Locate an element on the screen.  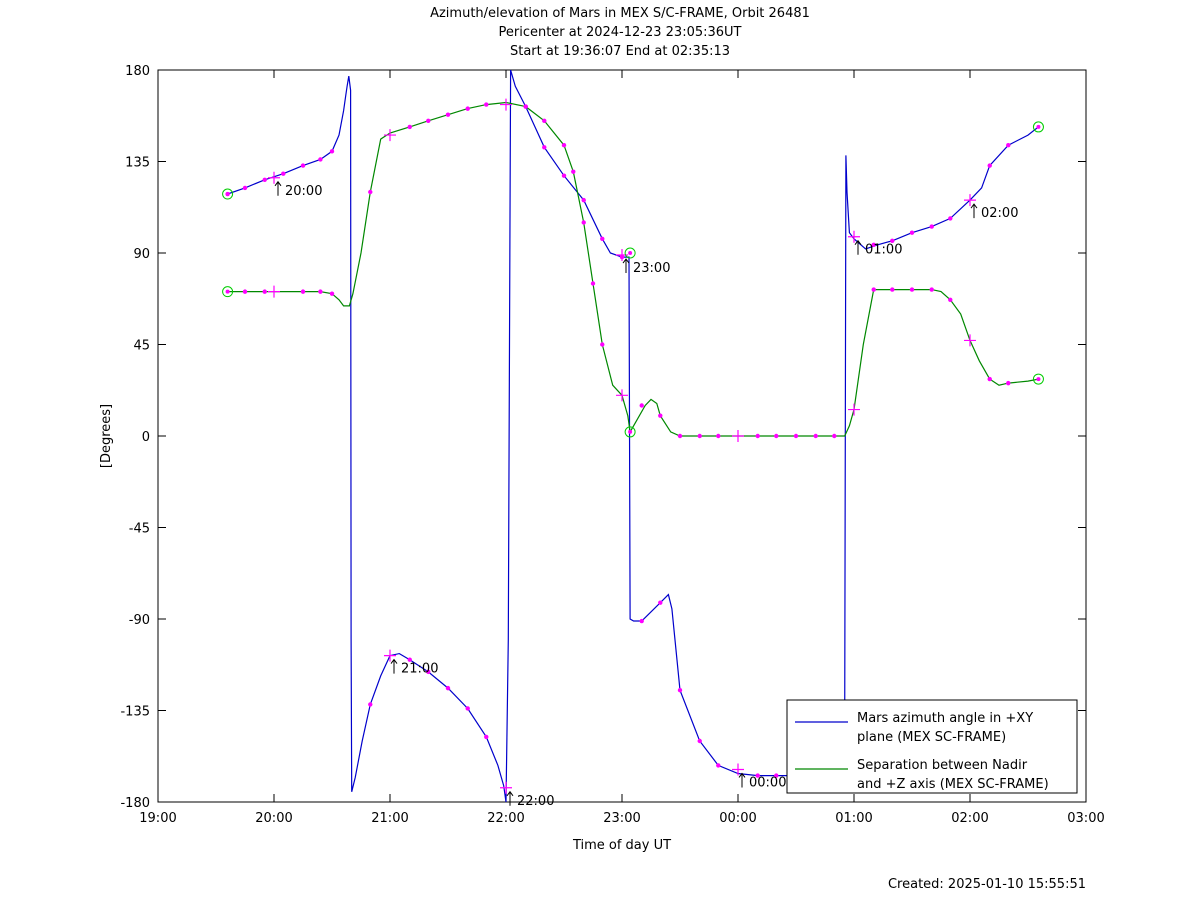
chart-title-line-3: Start at 19:36:07 End at 02:35:13 is located at coordinates (620, 51).